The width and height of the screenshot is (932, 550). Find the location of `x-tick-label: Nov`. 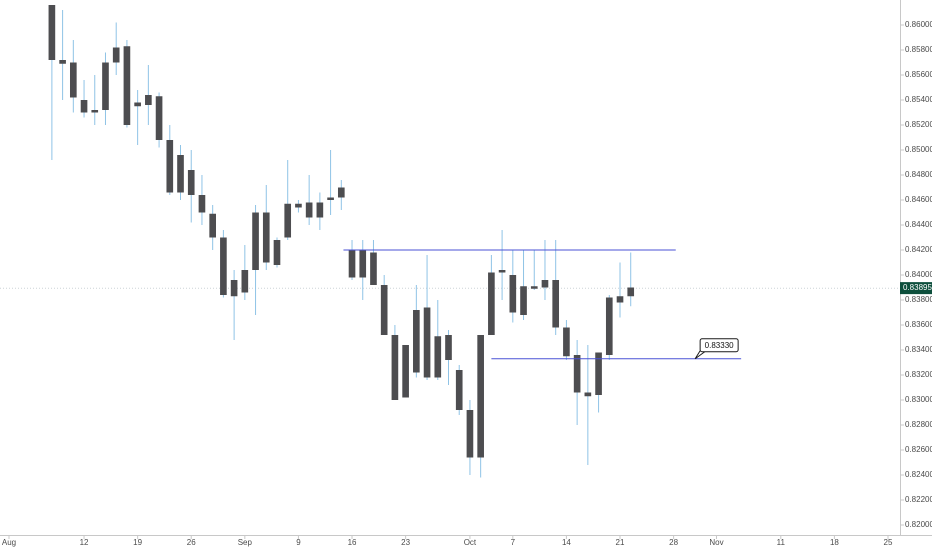

x-tick-label: Nov is located at coordinates (716, 542).